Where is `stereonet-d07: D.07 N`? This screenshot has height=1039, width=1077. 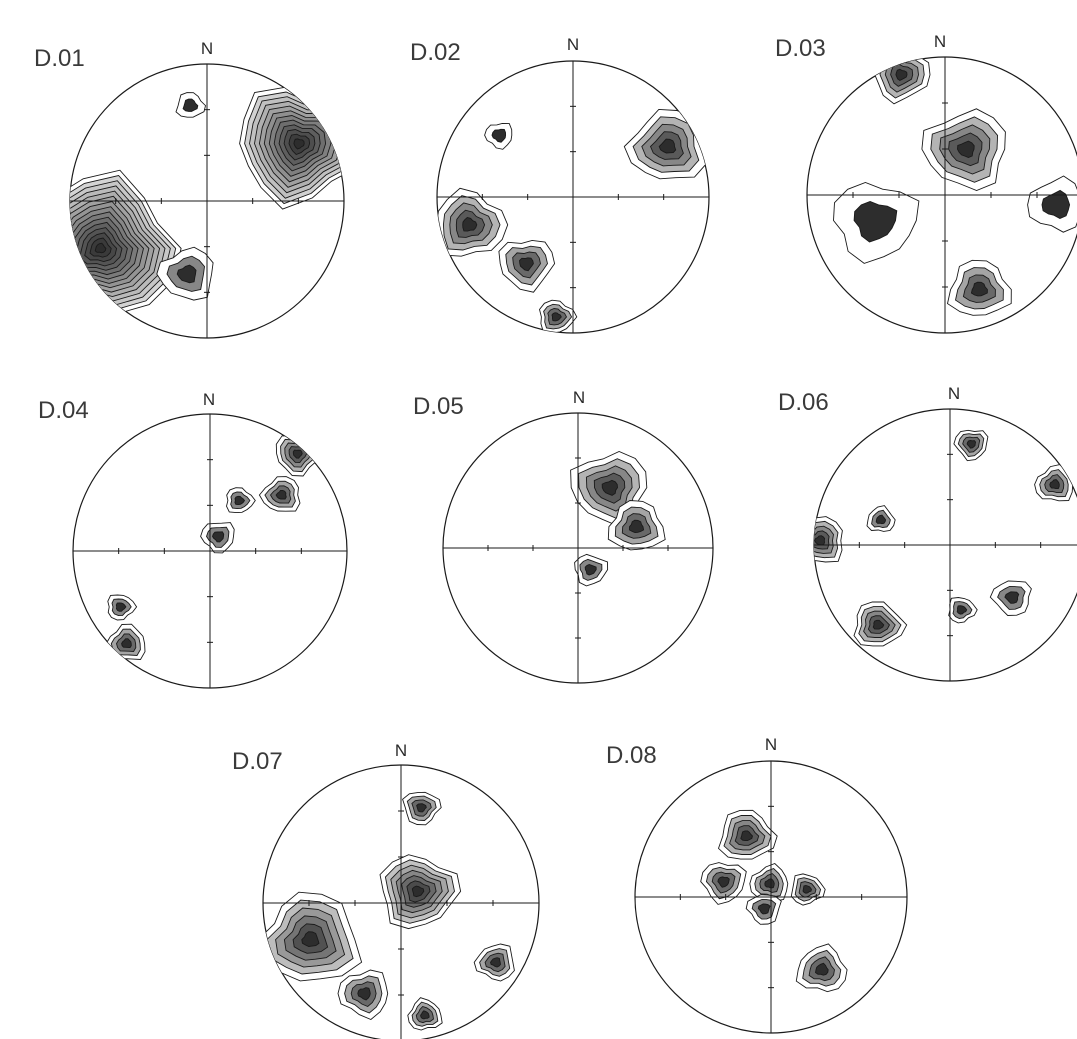
stereonet-d07: D.07 N is located at coordinates (386, 890).